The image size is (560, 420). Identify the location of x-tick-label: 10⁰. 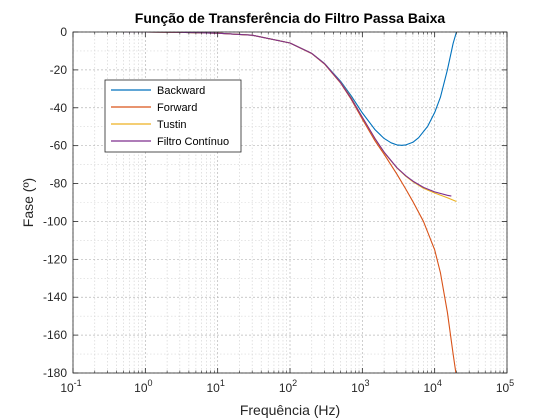
(143, 386).